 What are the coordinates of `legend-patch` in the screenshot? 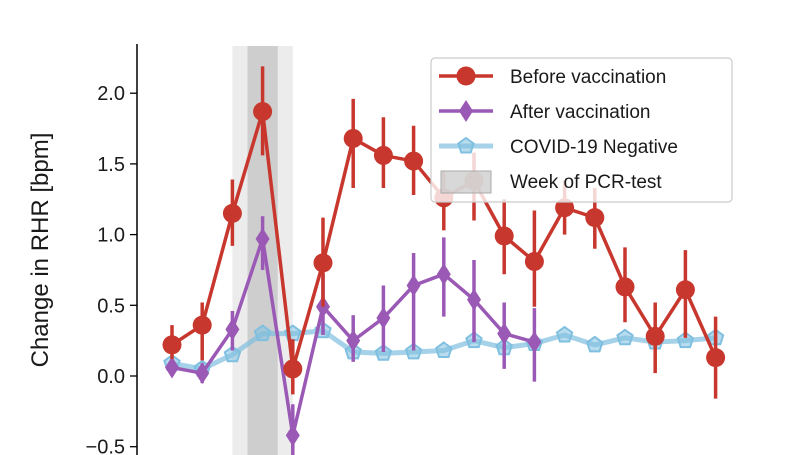 It's located at (466, 182).